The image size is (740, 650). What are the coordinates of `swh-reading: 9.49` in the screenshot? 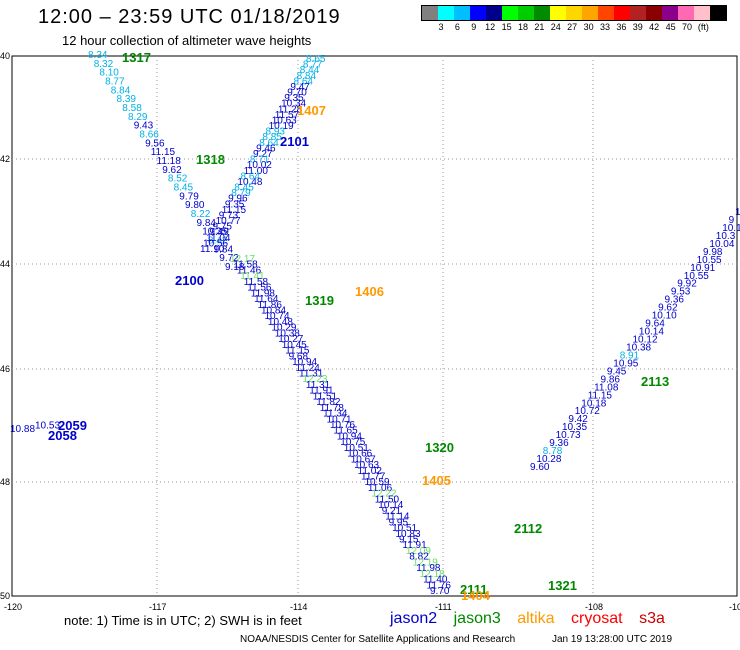 It's located at (219, 232).